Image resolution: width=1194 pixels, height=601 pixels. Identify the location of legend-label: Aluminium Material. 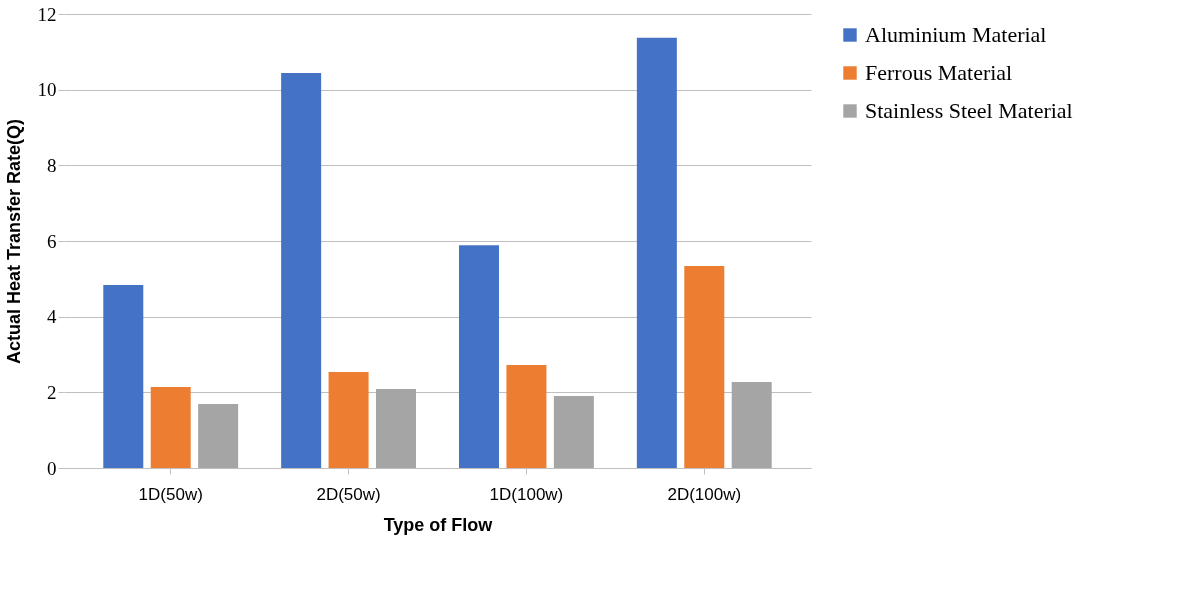
(956, 34).